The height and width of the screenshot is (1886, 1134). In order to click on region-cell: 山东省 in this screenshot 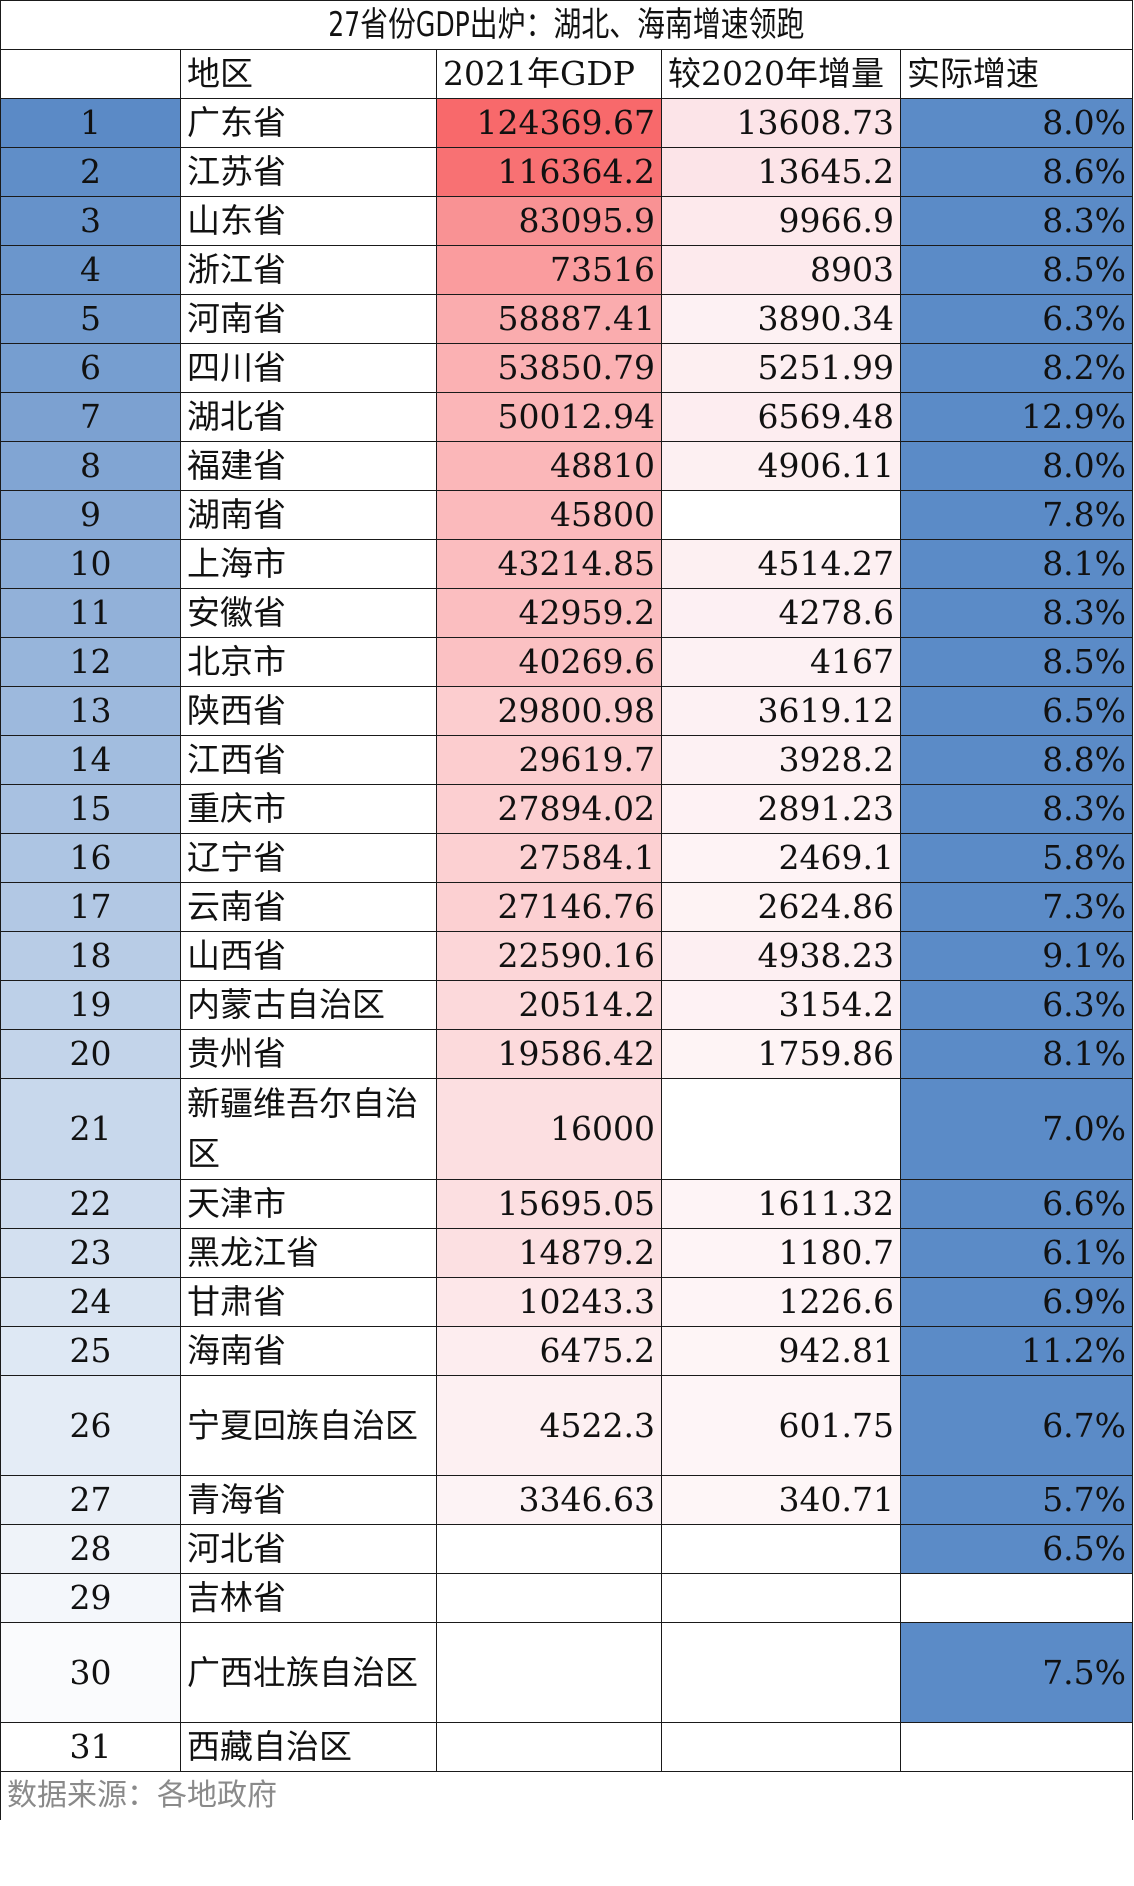, I will do `click(308, 221)`.